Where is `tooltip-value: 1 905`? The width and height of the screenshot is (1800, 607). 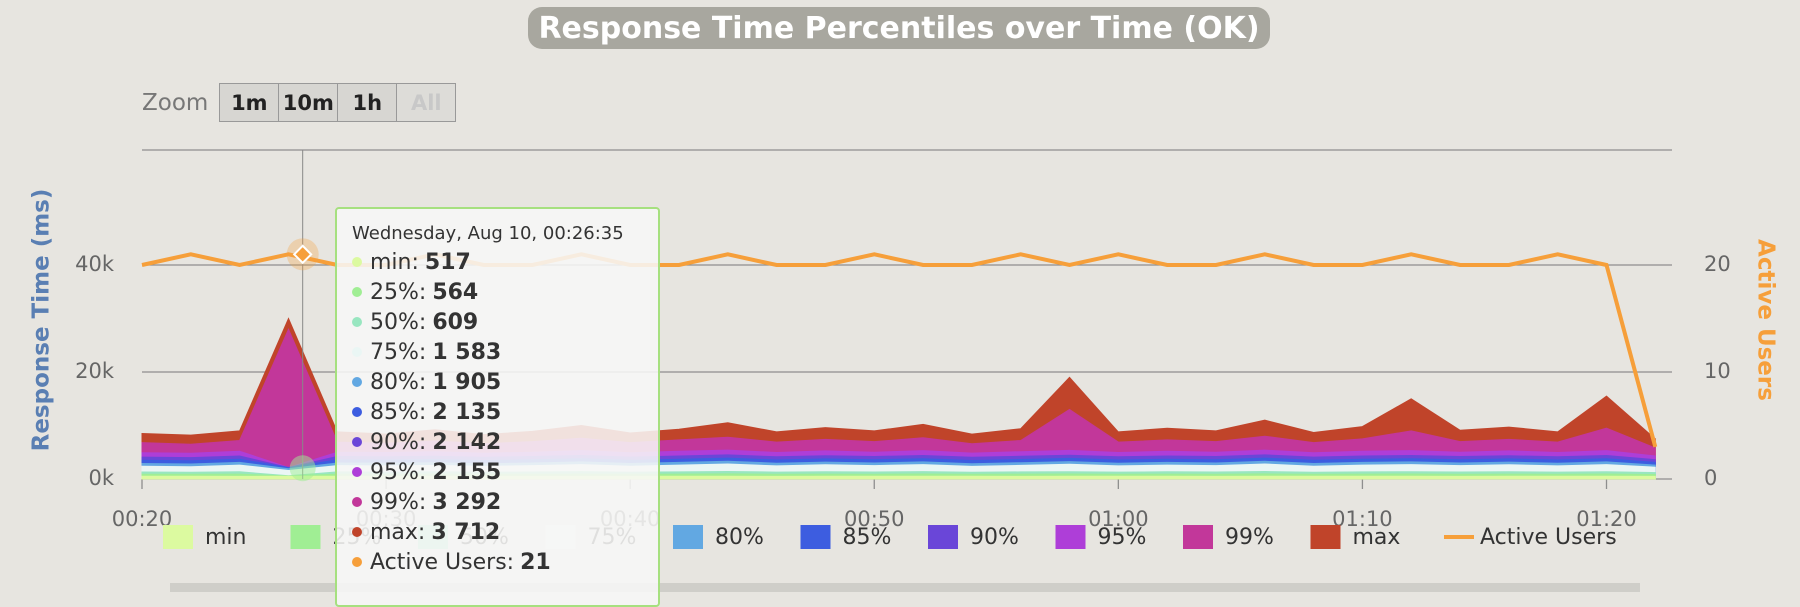
tooltip-value: 1 905 is located at coordinates (467, 382).